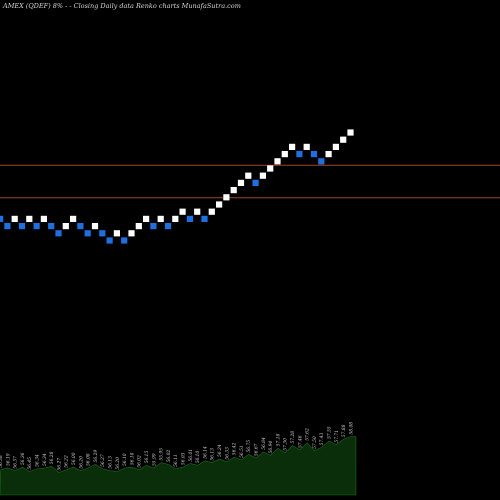 The height and width of the screenshot is (500, 500). What do you see at coordinates (176, 460) in the screenshot?
I see `volume-value-label: 56.11` at bounding box center [176, 460].